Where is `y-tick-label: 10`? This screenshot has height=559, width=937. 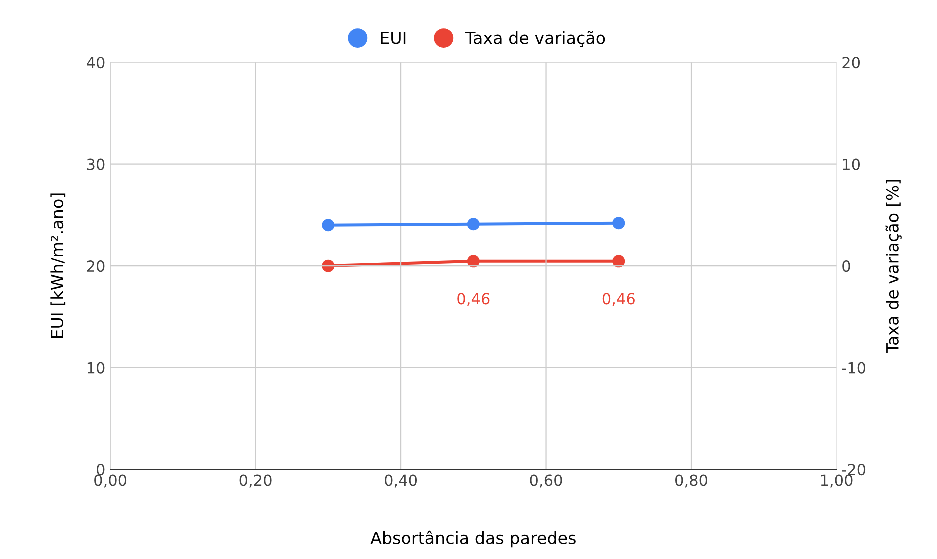 y-tick-label: 10 is located at coordinates (96, 368).